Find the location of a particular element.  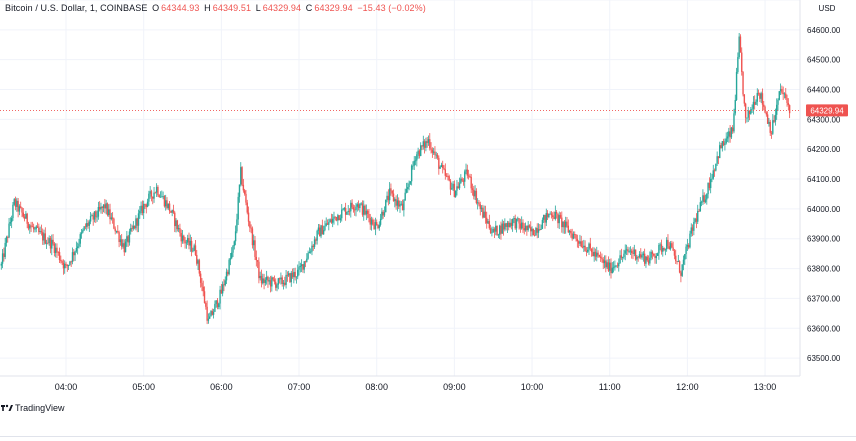

x-tick-label: 13:00 is located at coordinates (765, 387).